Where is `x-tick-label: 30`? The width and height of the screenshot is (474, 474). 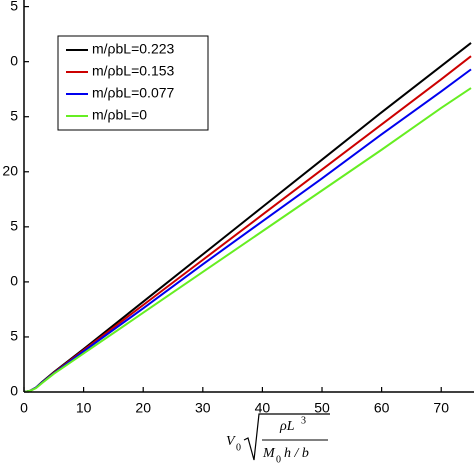
x-tick-label: 30 is located at coordinates (203, 408).